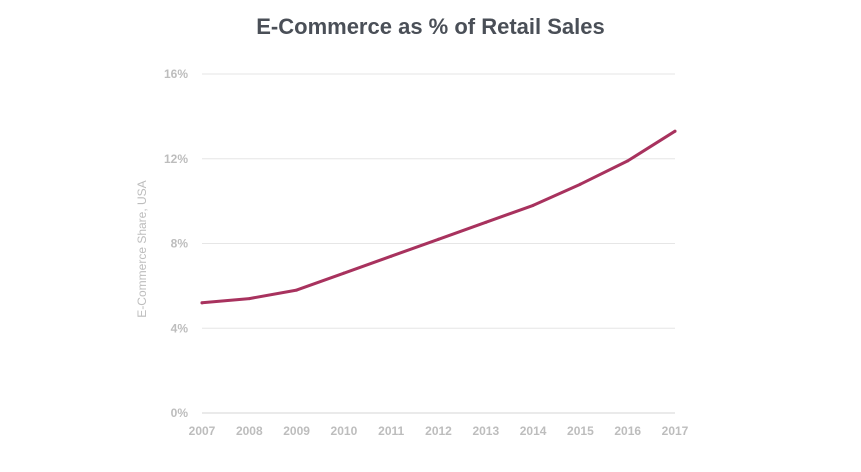 The image size is (861, 472). I want to click on x-tick-label: 2007, so click(202, 431).